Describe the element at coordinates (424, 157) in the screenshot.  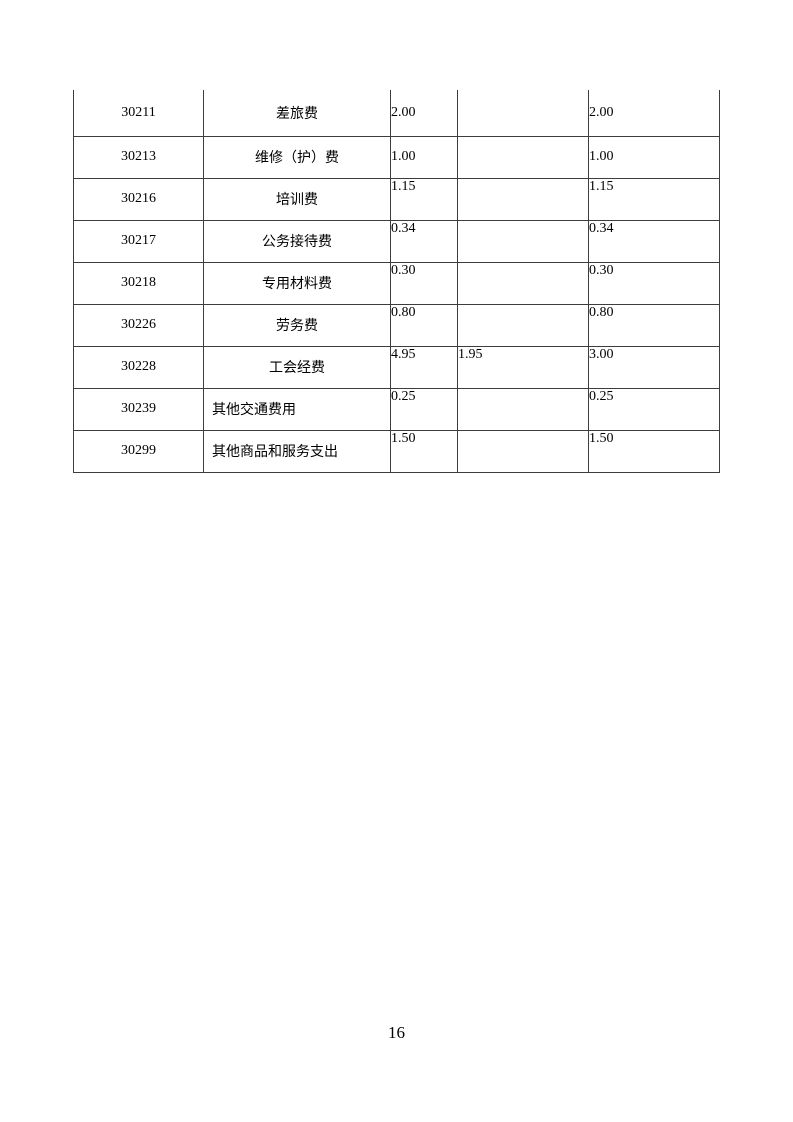
I see `cell-value-1: 1.00` at that location.